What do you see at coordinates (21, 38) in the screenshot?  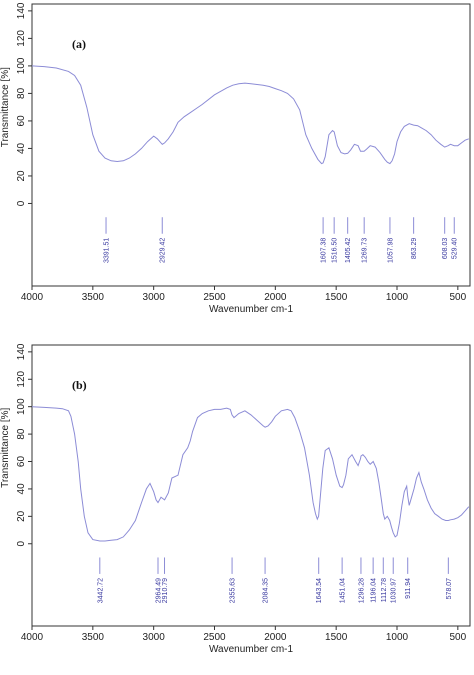 I see `panel-a-y-tick-label: 120` at bounding box center [21, 38].